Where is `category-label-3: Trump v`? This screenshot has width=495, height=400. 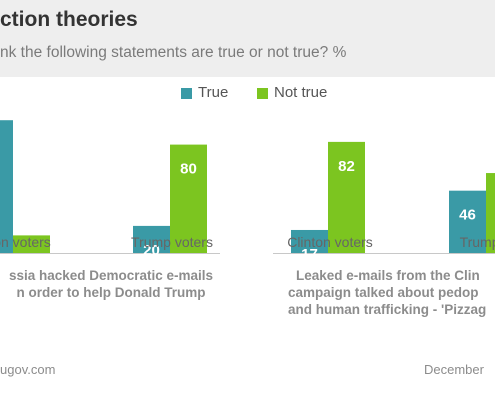 category-label-3: Trump v is located at coordinates (477, 242).